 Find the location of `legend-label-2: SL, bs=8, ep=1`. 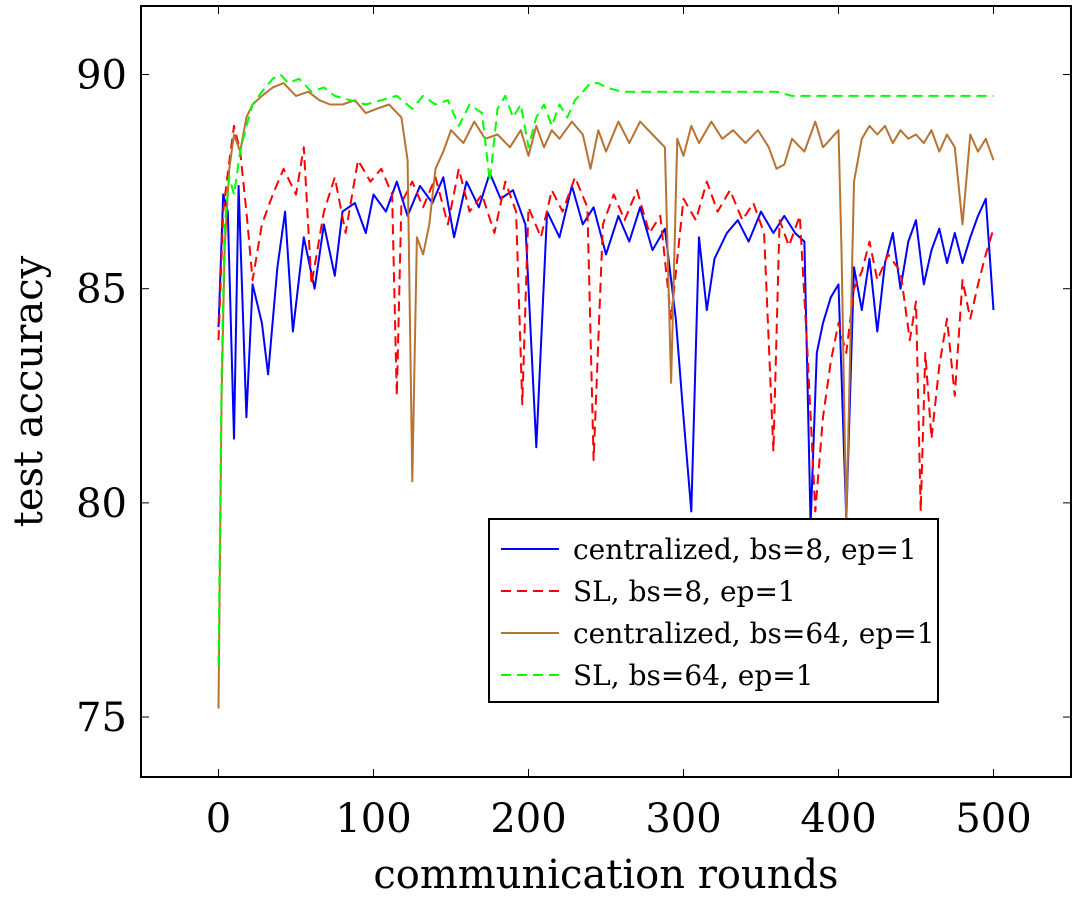

legend-label-2: SL, bs=8, ep=1 is located at coordinates (684, 591).